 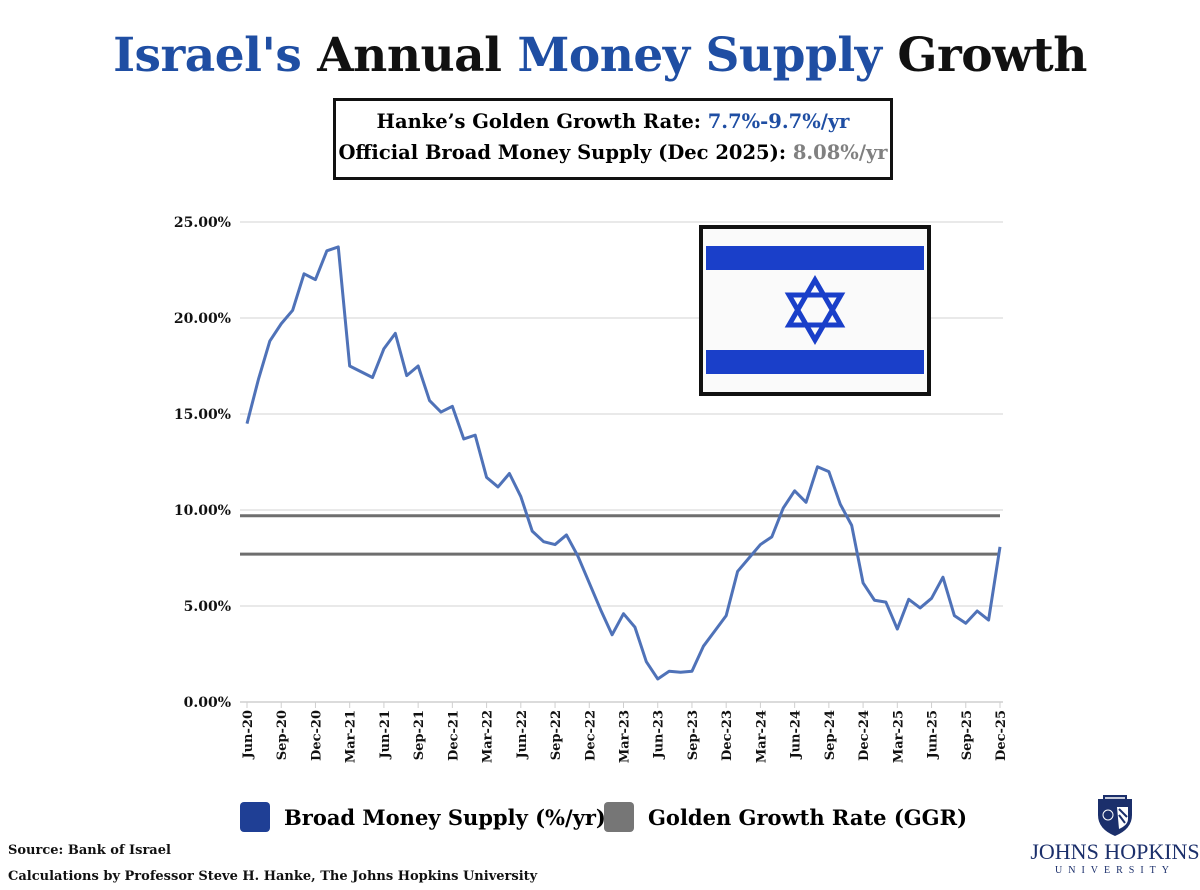 What do you see at coordinates (727, 735) in the screenshot?
I see `x-tick-label: Dec-23` at bounding box center [727, 735].